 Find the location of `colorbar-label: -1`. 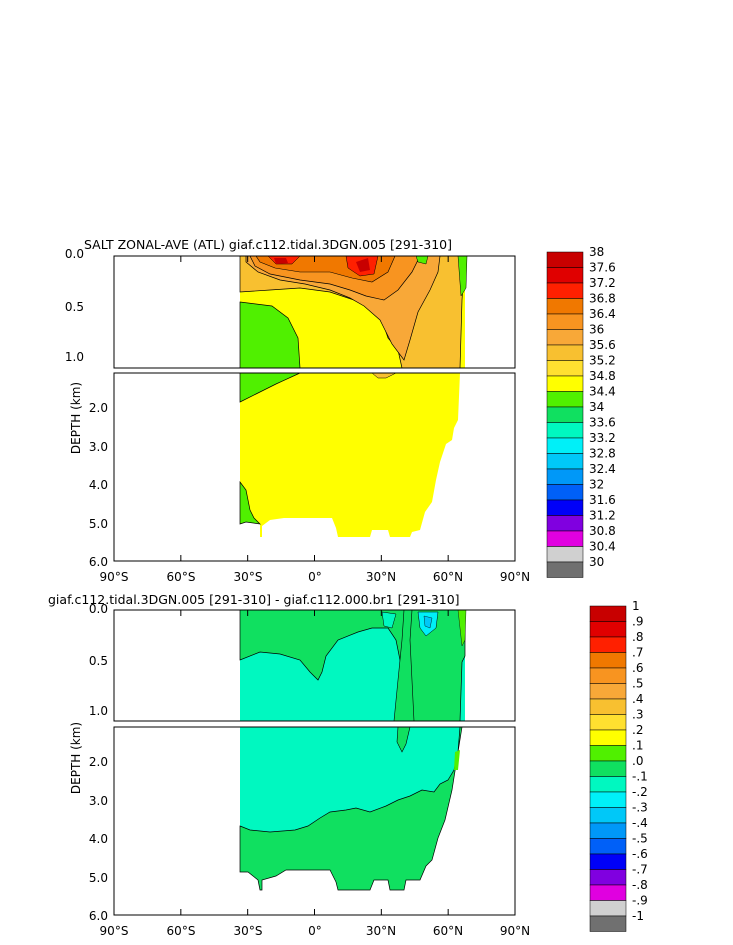

colorbar-label: -1 is located at coordinates (638, 916).